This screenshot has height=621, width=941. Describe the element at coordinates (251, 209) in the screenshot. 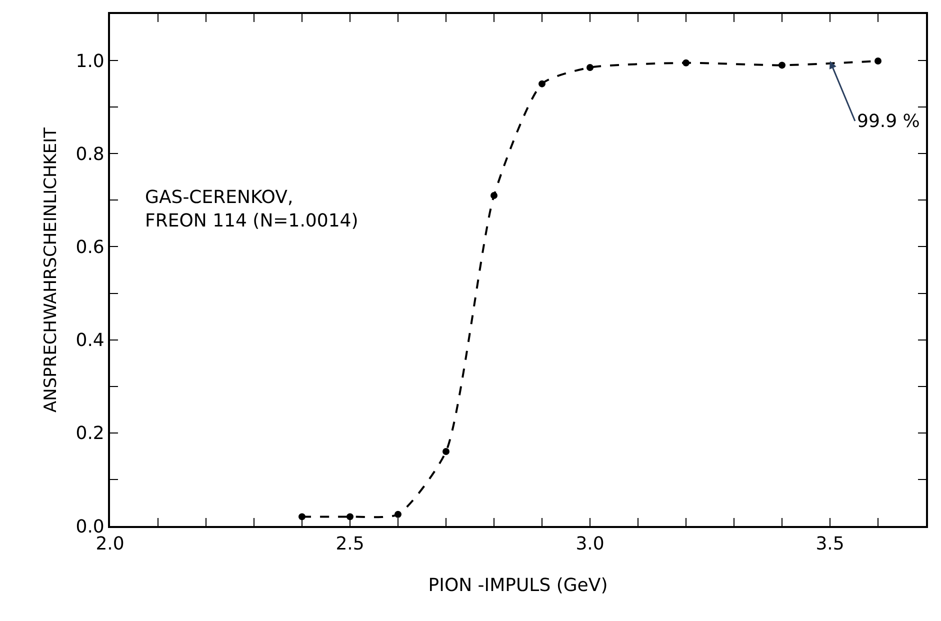

I see `annotation: GAS-CERENKOV, FREON 114 (N=1.0014)` at that location.